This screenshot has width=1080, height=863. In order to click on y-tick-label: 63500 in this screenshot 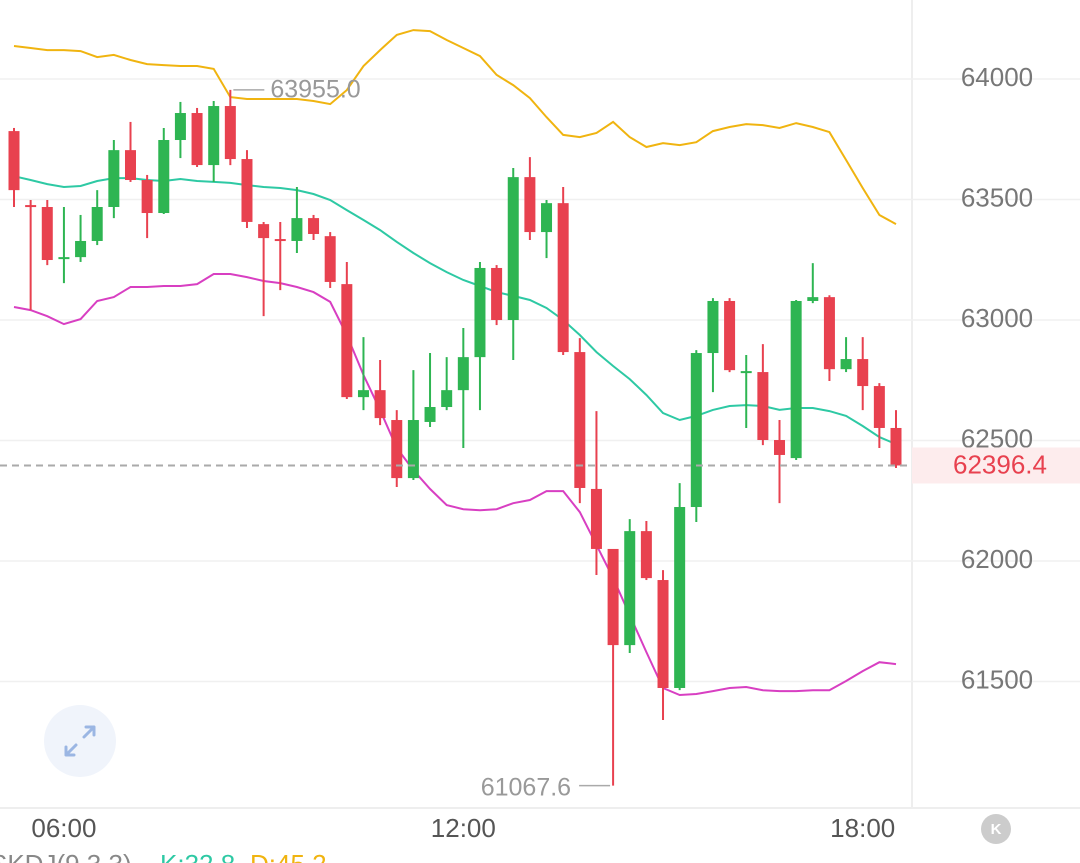, I will do `click(997, 197)`.